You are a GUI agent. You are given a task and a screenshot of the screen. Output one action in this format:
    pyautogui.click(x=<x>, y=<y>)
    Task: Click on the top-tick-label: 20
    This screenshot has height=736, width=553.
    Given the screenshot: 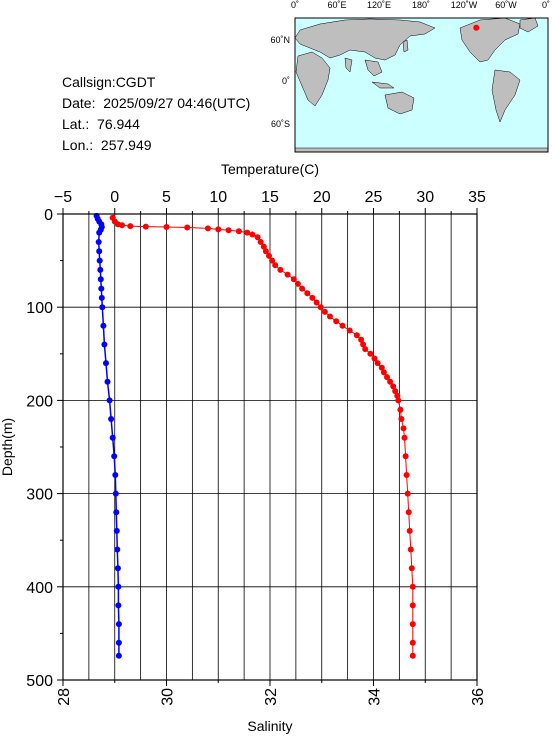 What is the action you would take?
    pyautogui.click(x=322, y=197)
    